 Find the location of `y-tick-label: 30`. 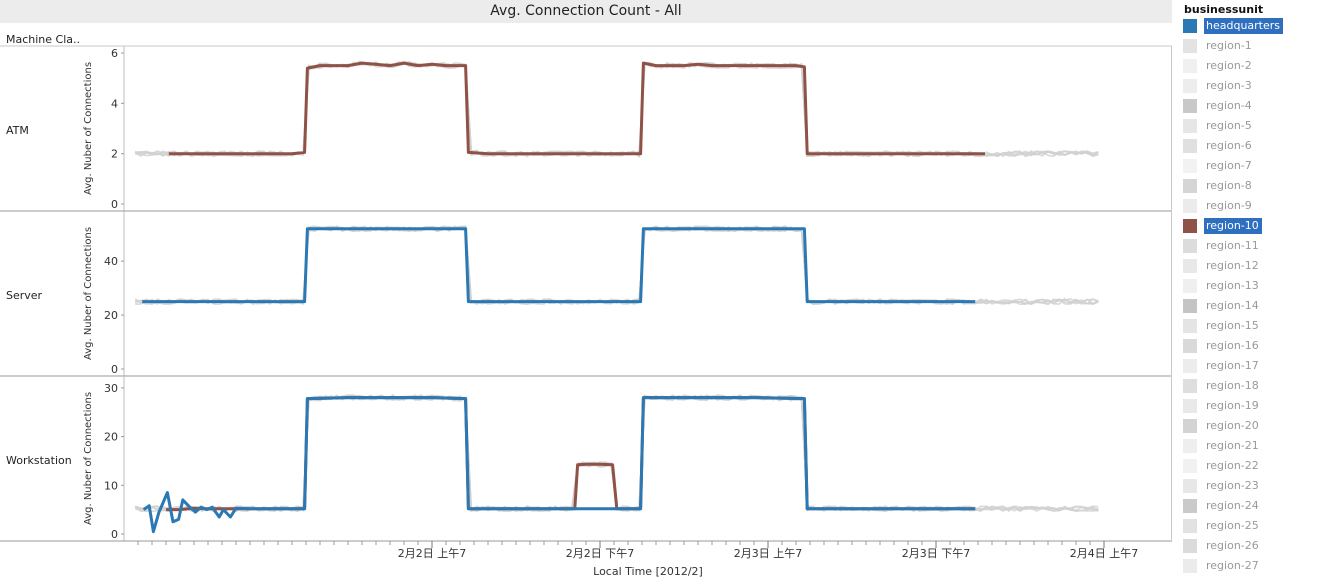

y-tick-label: 30 is located at coordinates (111, 388).